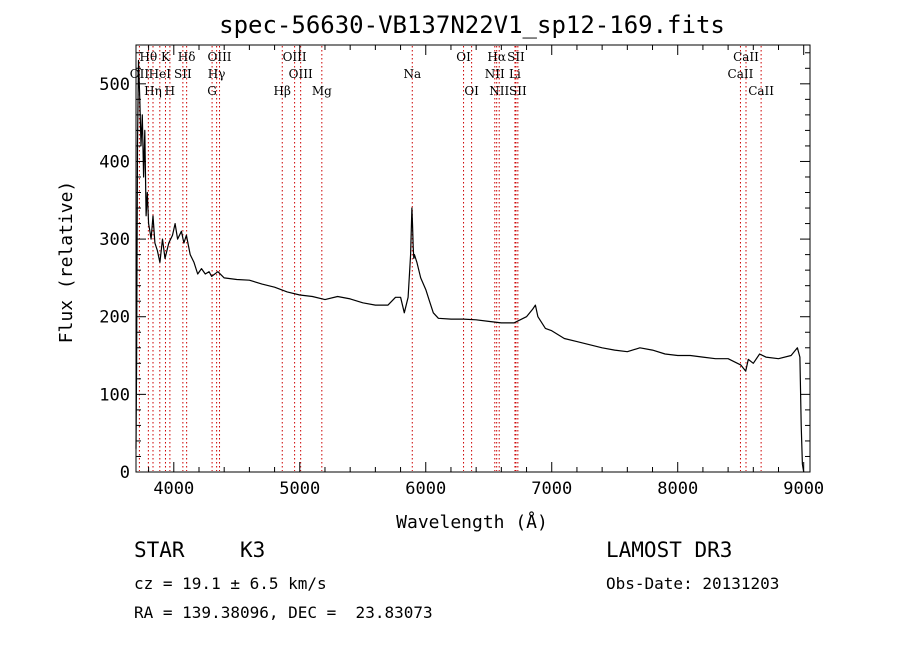 The width and height of the screenshot is (900, 649). Describe the element at coordinates (160, 74) in the screenshot. I see `spectral-label-mid-1: HeI` at that location.